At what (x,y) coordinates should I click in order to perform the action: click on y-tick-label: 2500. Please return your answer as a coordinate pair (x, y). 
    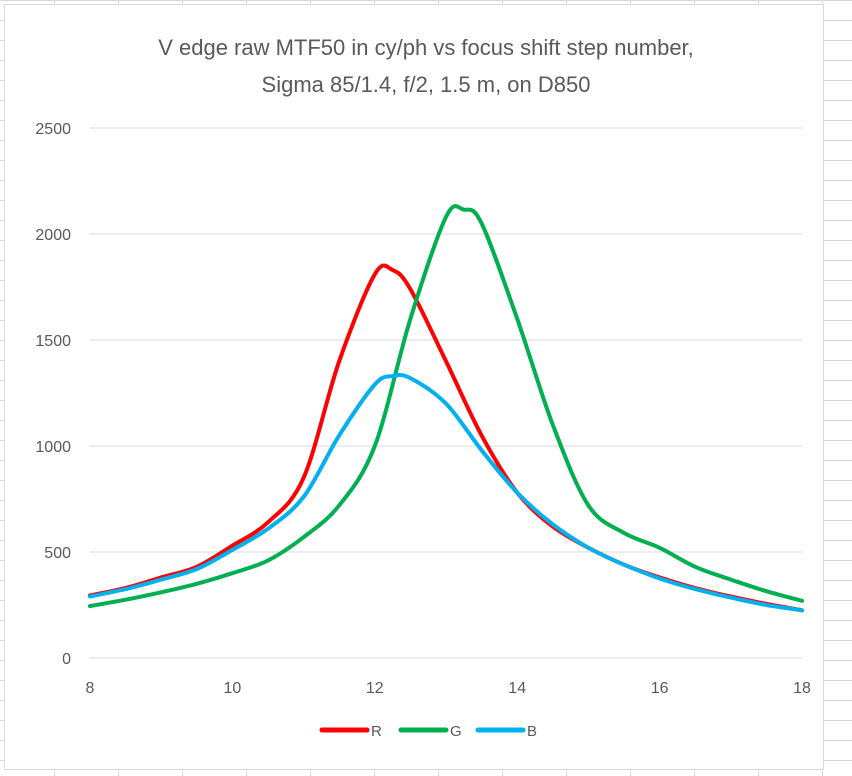
    Looking at the image, I should click on (53, 129).